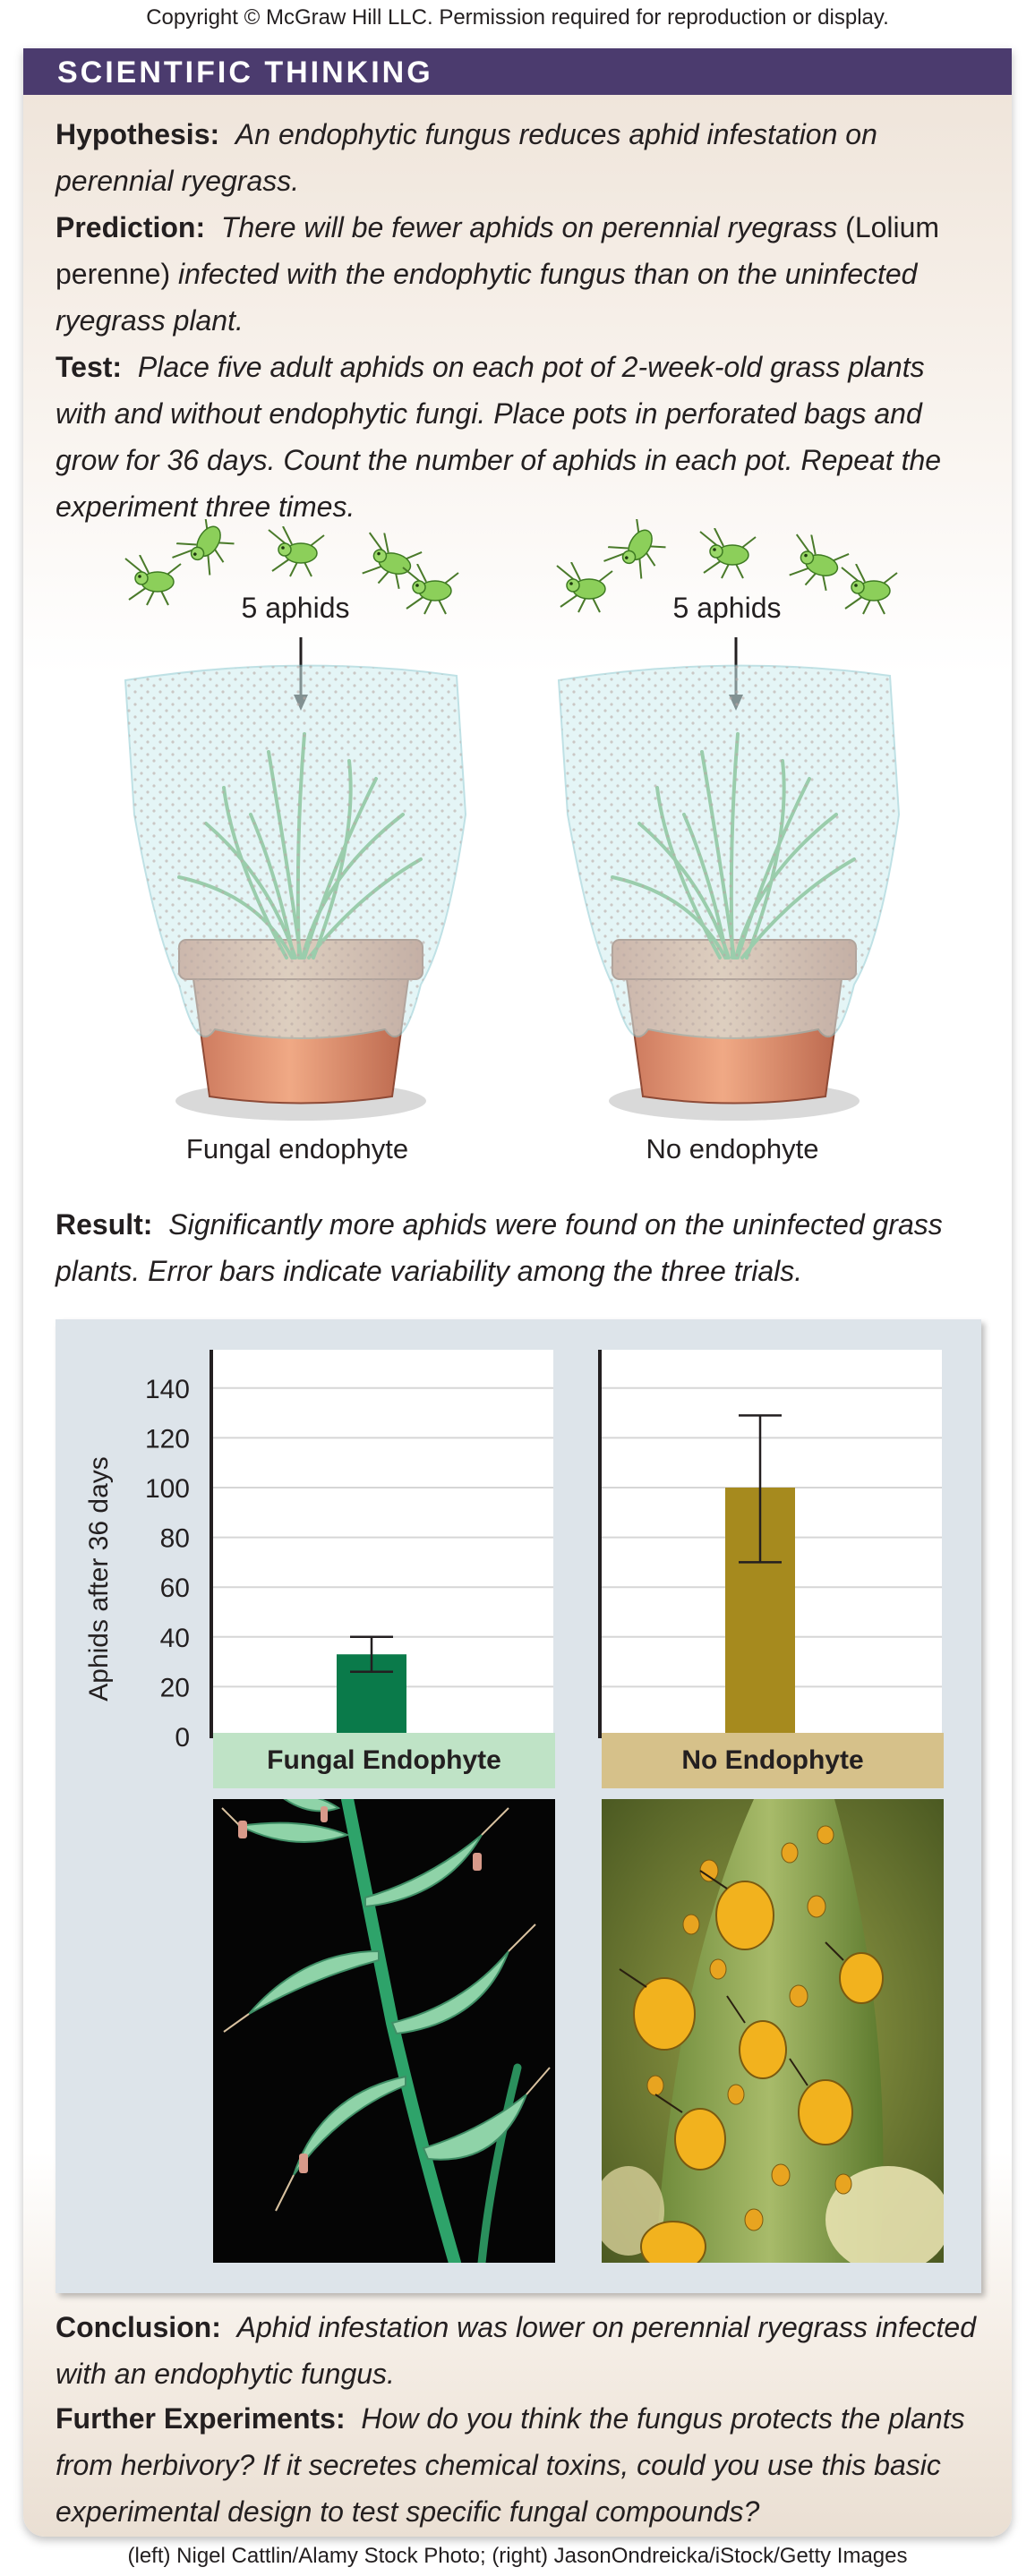 This screenshot has width=1035, height=2576. I want to click on y-tick-label-120: 120, so click(167, 1439).